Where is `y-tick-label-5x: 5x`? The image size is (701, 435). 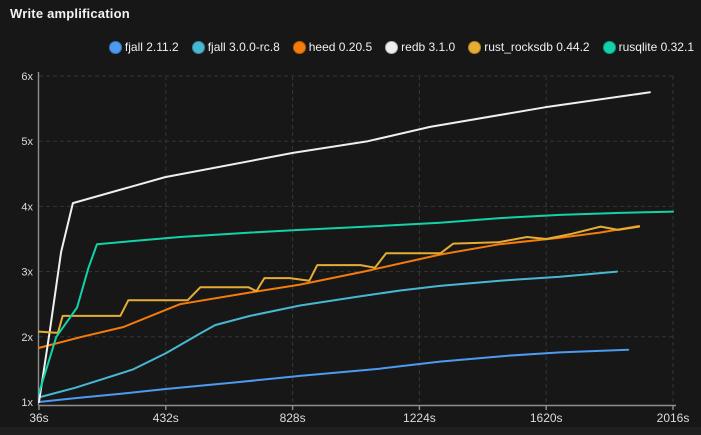
y-tick-label-5x: 5x is located at coordinates (27, 142).